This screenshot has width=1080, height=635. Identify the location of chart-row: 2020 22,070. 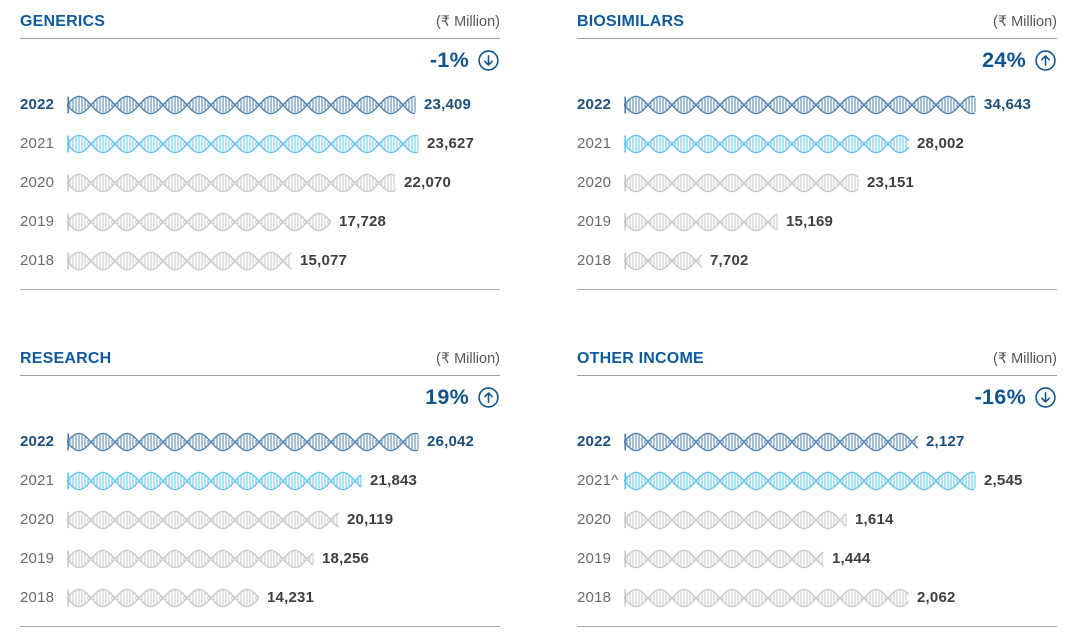
(260, 182).